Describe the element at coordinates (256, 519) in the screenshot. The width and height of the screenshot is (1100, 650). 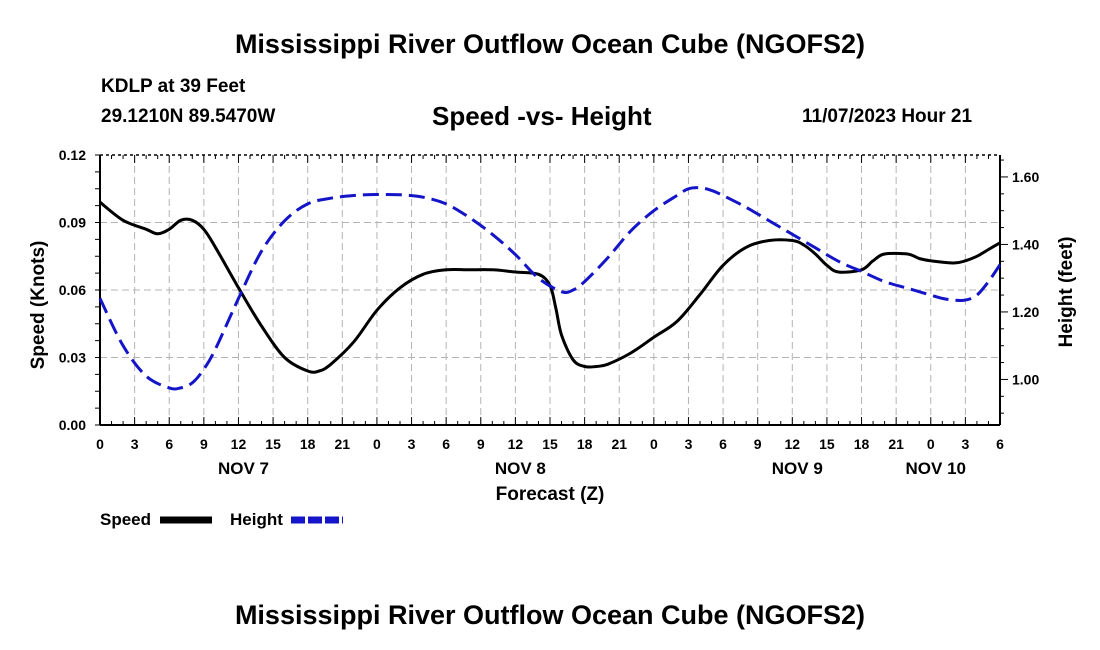
I see `legend-label-height: Height` at that location.